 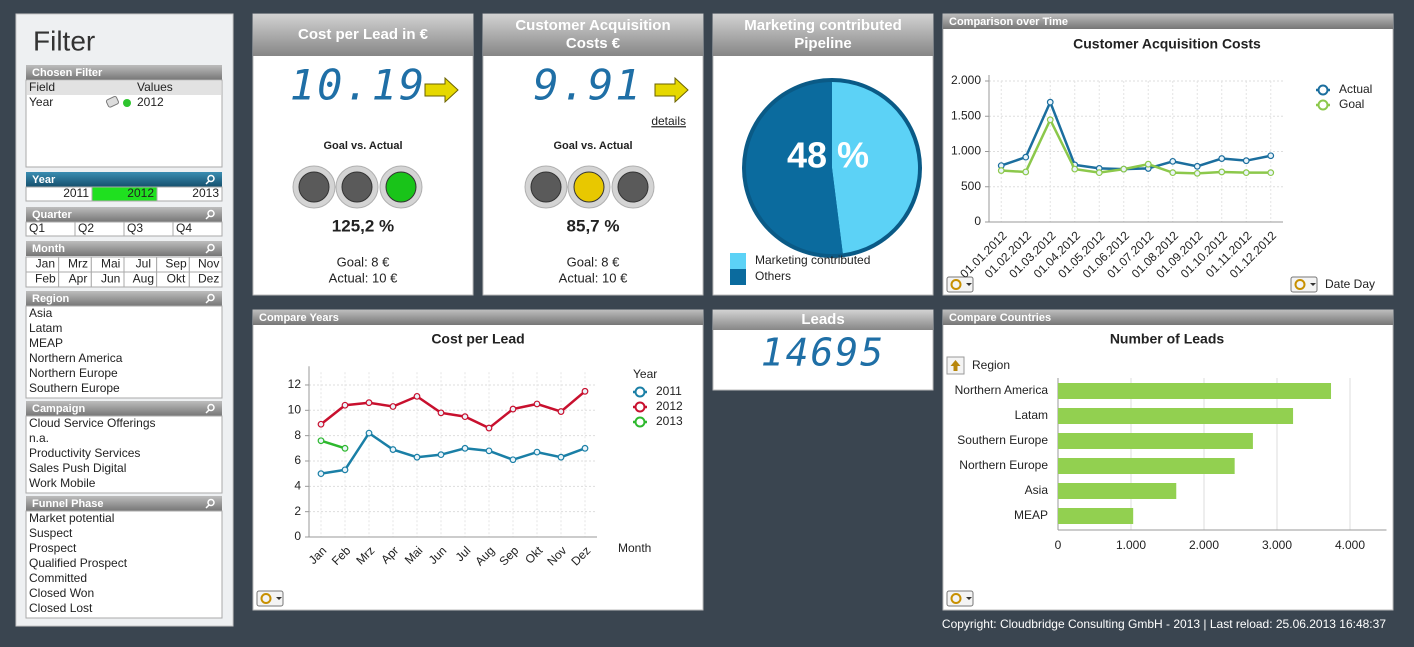 What do you see at coordinates (357, 187) in the screenshot?
I see `traffic-light` at bounding box center [357, 187].